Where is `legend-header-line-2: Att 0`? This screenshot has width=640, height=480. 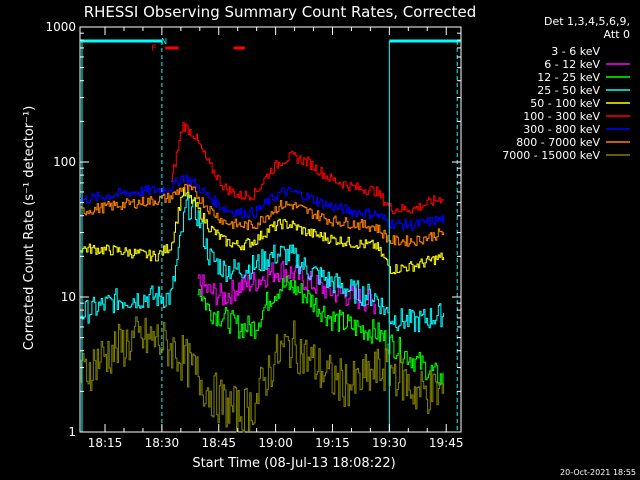 legend-header-line-2: Att 0 is located at coordinates (617, 34).